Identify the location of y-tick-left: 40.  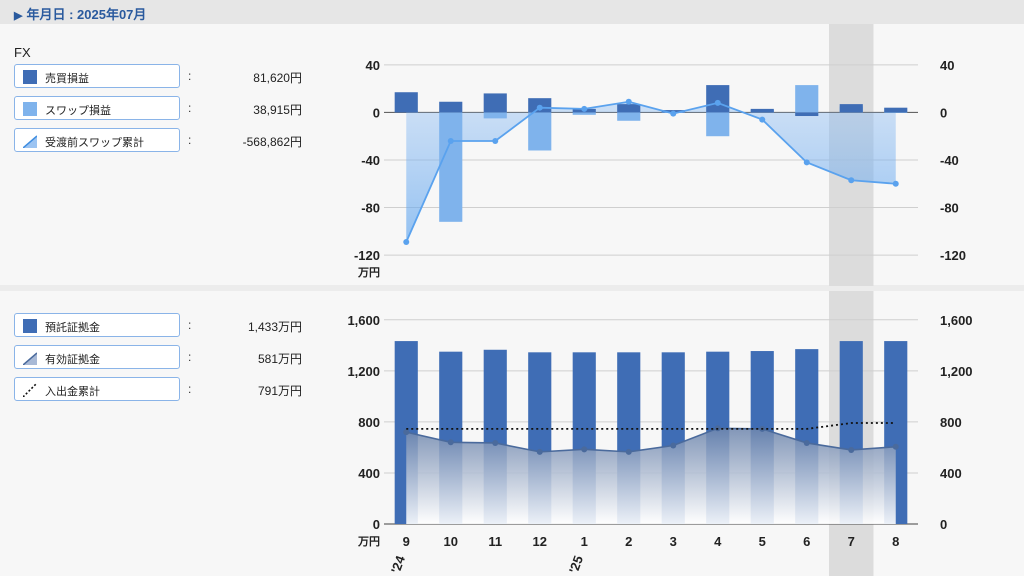
(373, 65).